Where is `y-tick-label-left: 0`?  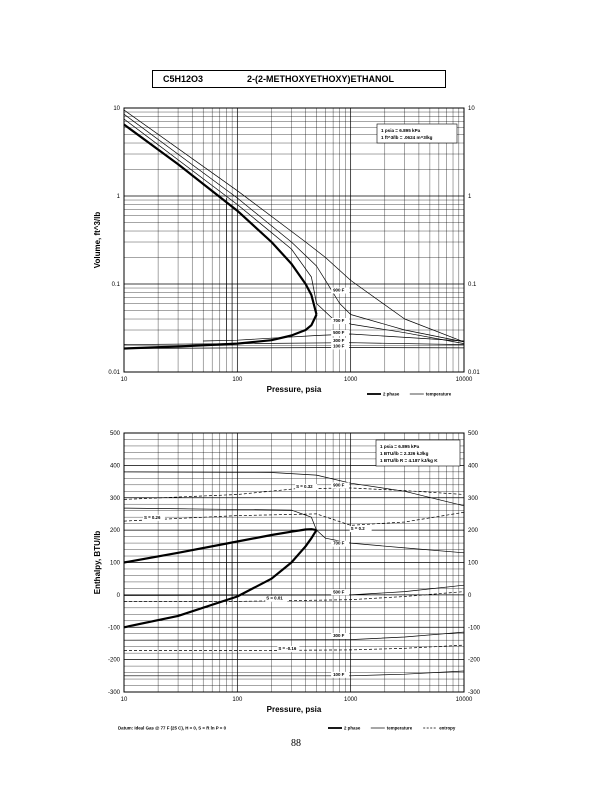
y-tick-label-left: 0 is located at coordinates (119, 596).